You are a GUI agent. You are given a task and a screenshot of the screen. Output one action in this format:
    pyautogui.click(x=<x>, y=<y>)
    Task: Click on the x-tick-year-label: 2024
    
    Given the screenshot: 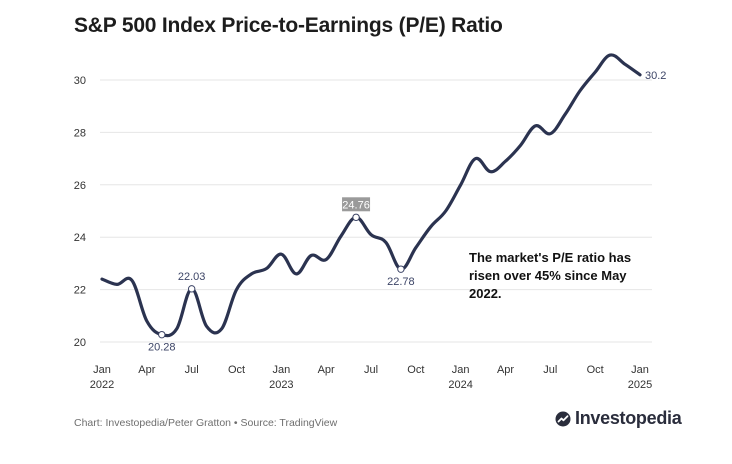 What is the action you would take?
    pyautogui.click(x=460, y=385)
    